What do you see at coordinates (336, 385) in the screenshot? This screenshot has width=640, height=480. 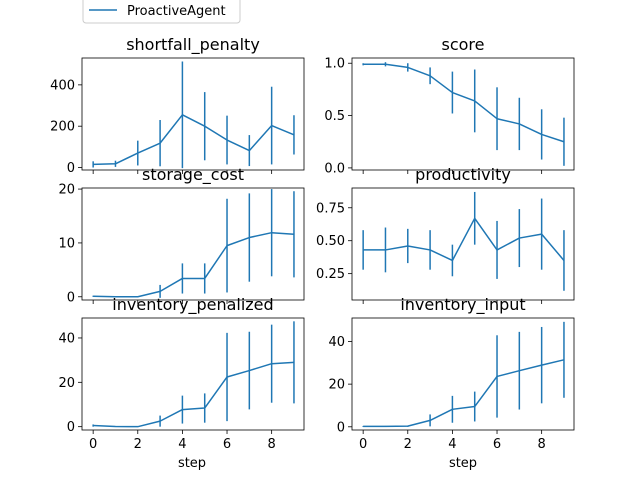 I see `y-tick-label-inventory-input: 20` at bounding box center [336, 385].